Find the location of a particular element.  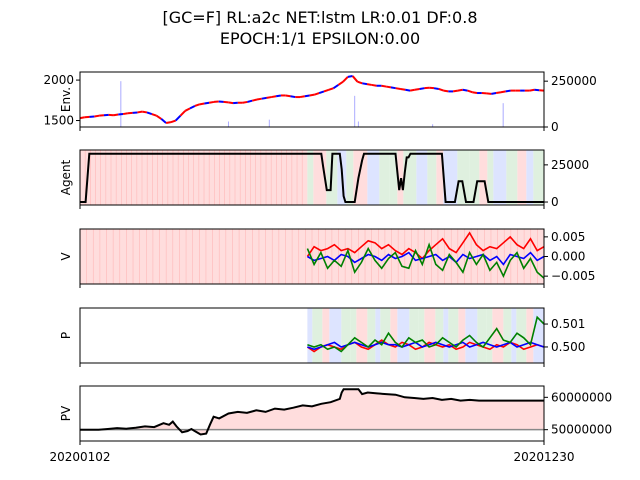

hold-series-line is located at coordinates (425, 260).